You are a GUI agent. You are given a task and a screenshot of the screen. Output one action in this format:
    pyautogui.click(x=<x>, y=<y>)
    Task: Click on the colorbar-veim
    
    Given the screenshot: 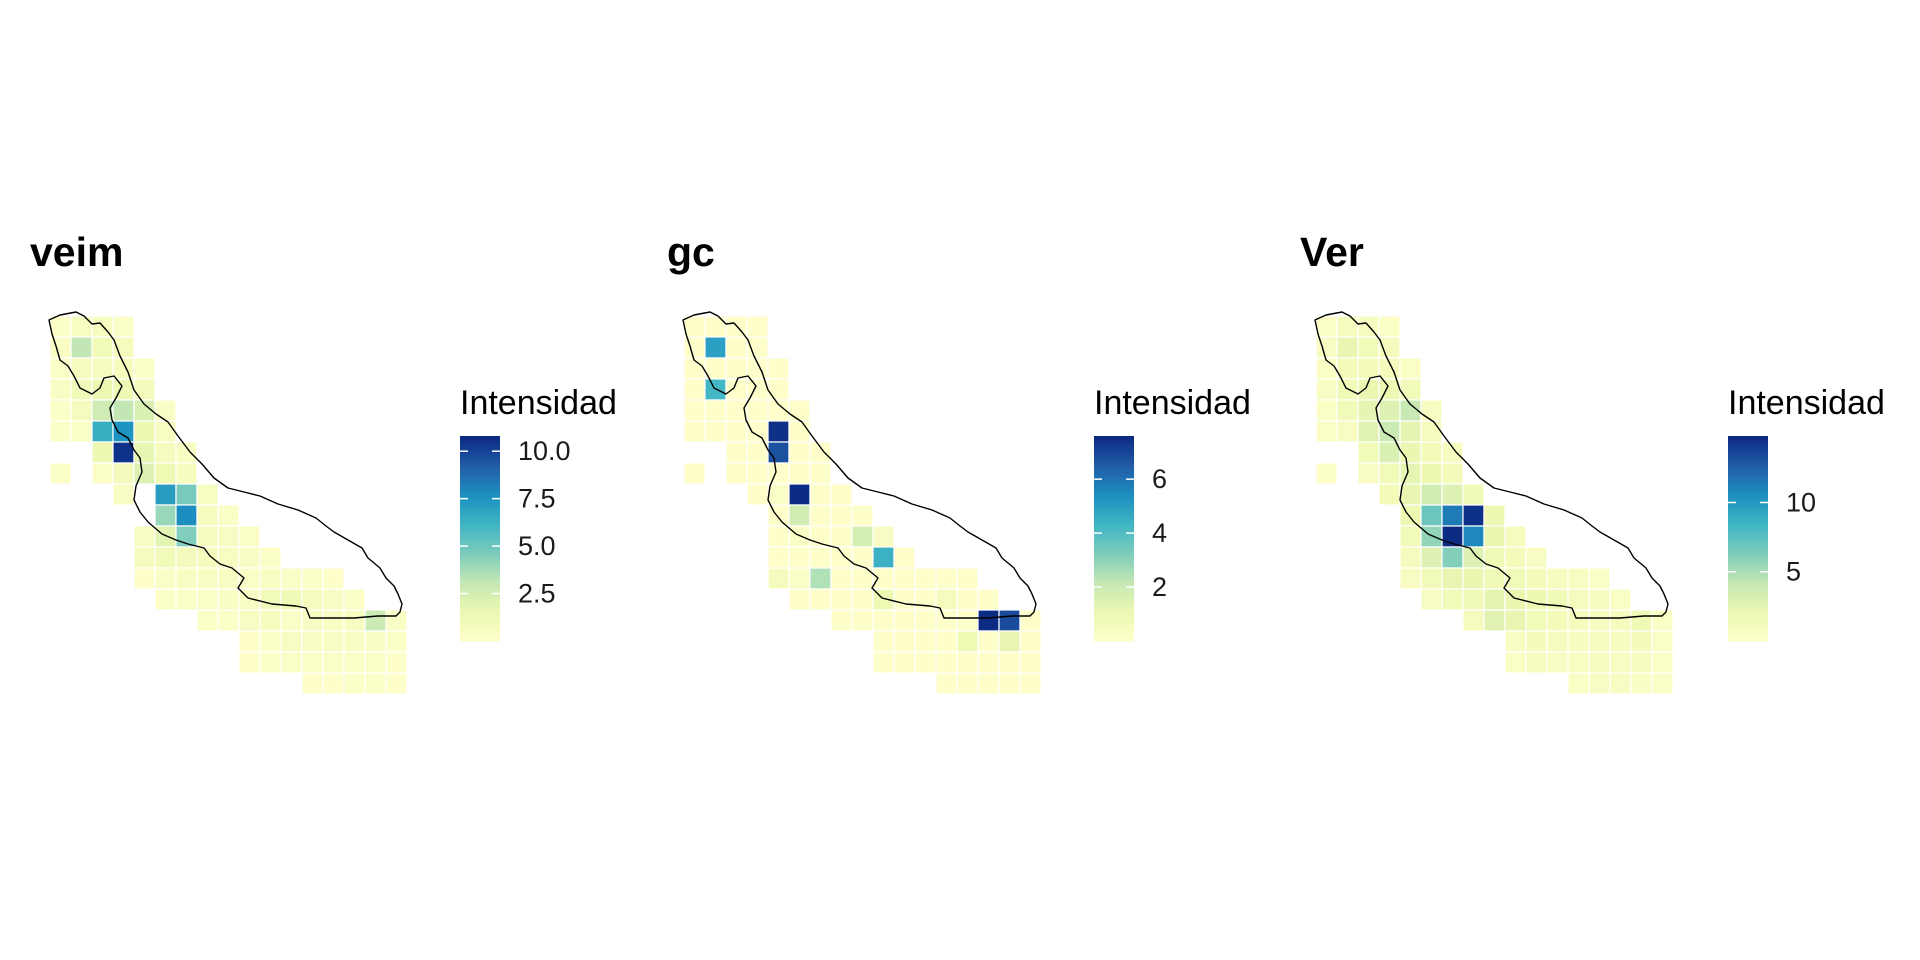 What is the action you would take?
    pyautogui.click(x=480, y=539)
    